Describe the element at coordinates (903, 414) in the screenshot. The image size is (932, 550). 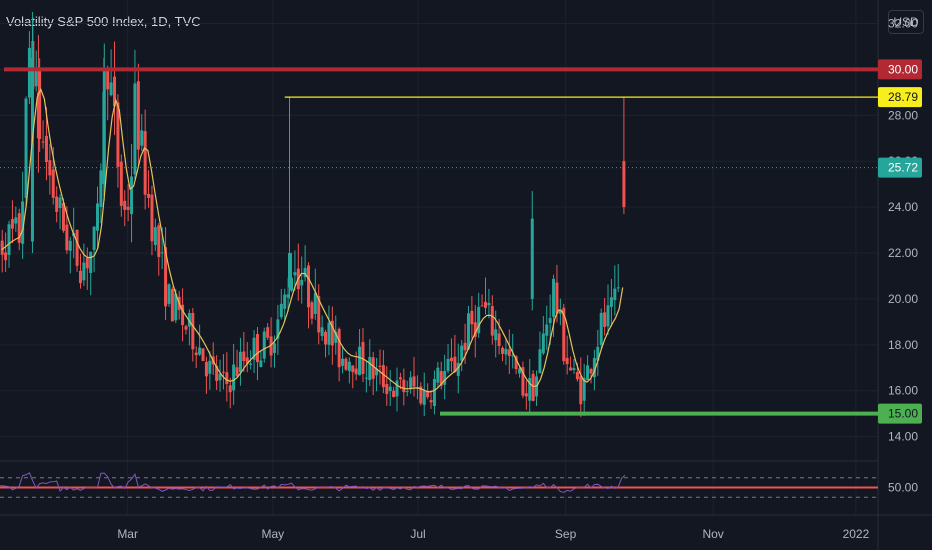
I see `price-tag-label: 15.00` at that location.